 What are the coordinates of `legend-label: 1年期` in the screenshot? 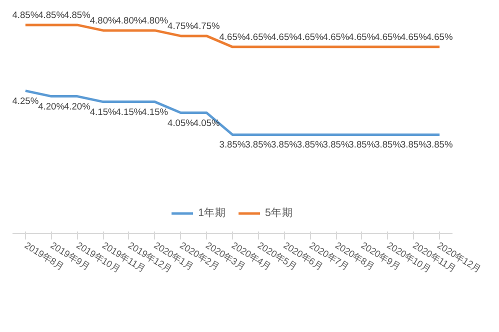 It's located at (212, 213).